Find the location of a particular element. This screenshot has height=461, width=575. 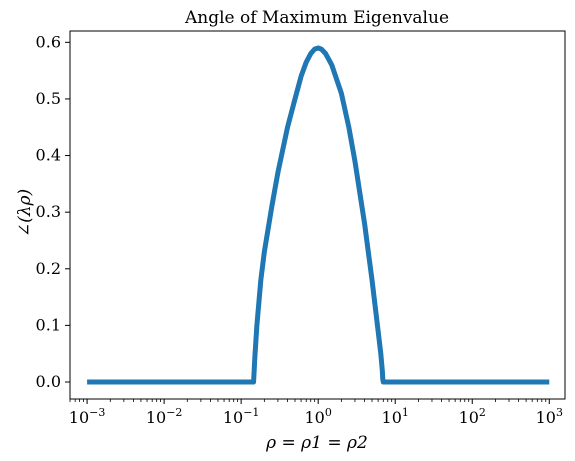

x-axis-label: ρ = ρ1 = ρ2 is located at coordinates (316, 443).